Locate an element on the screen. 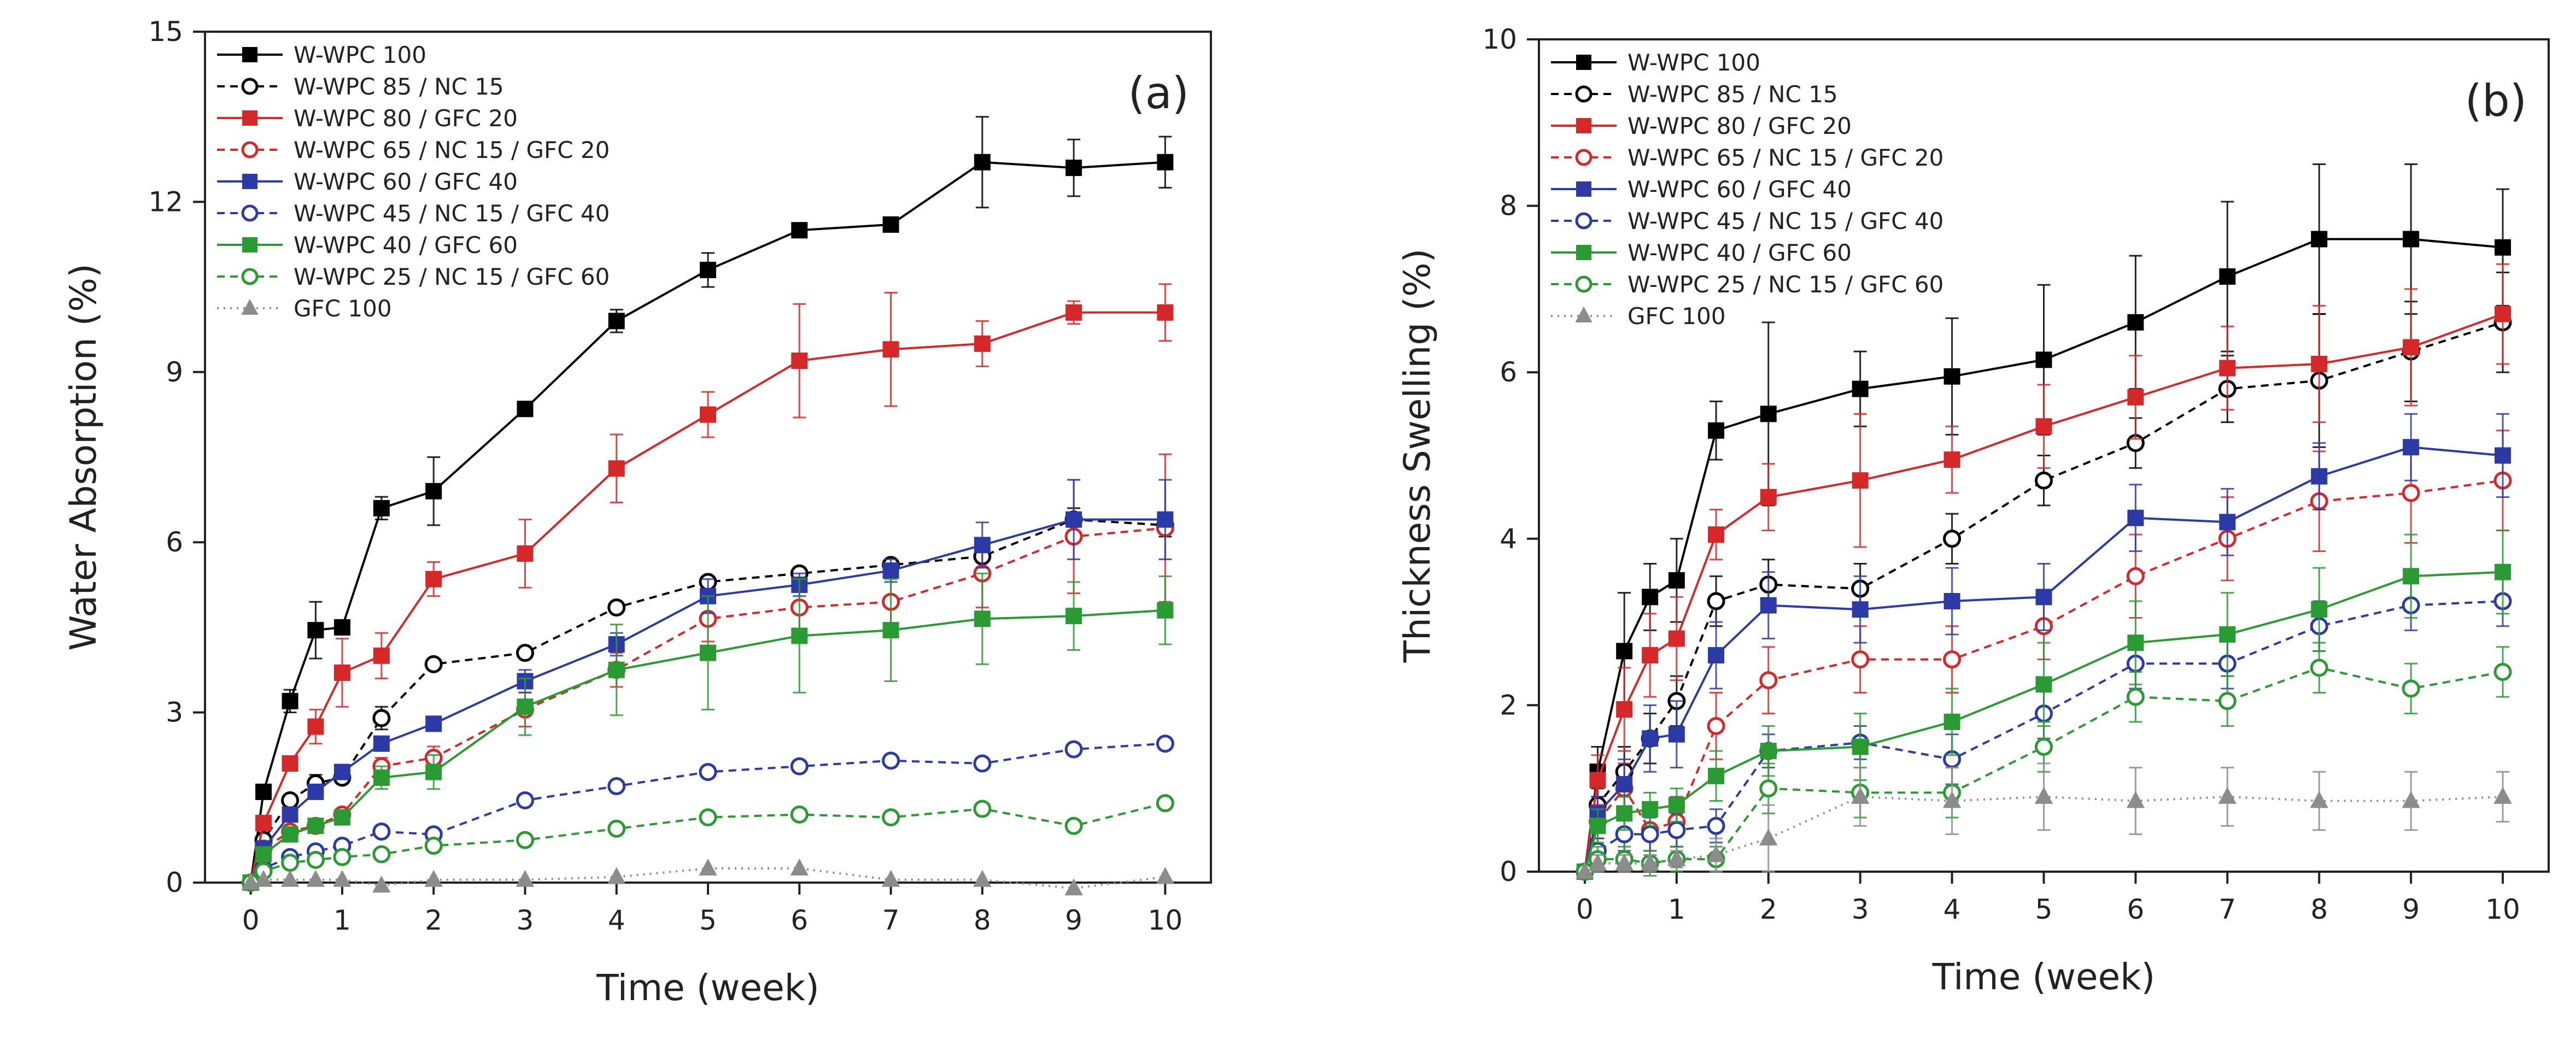 This screenshot has height=1046, width=2576. legend-item: W-WPC 65 / NC 15 / GFC 20 is located at coordinates (414, 150).